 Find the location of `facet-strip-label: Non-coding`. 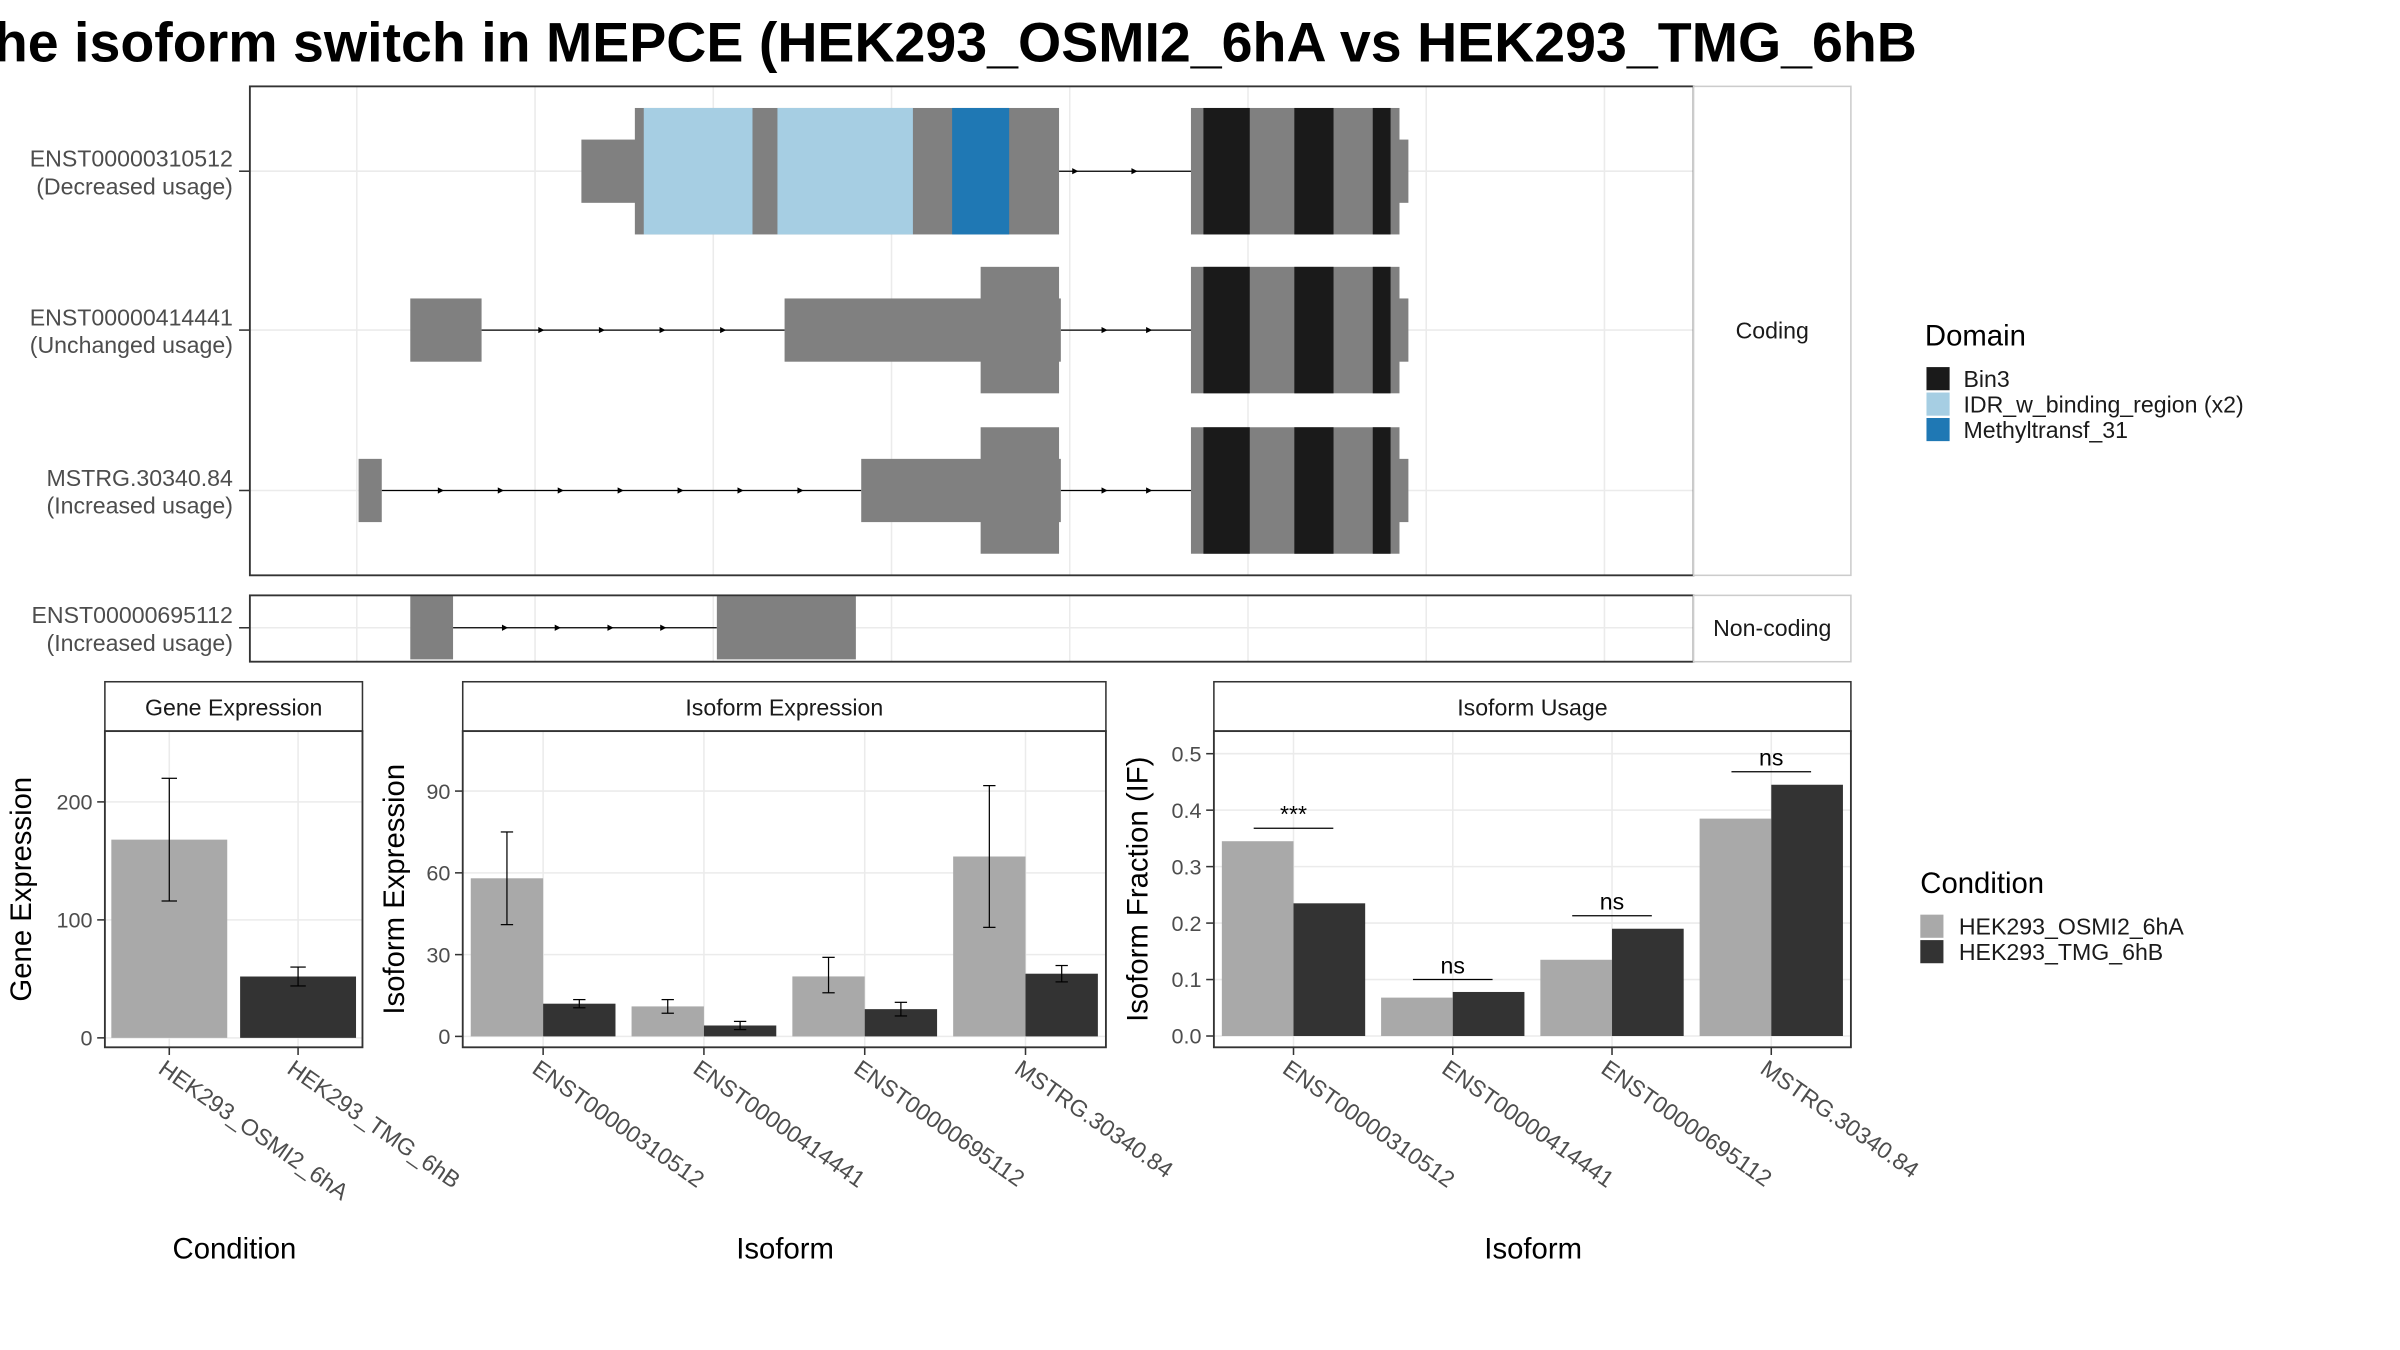

facet-strip-label: Non-coding is located at coordinates (1772, 628).